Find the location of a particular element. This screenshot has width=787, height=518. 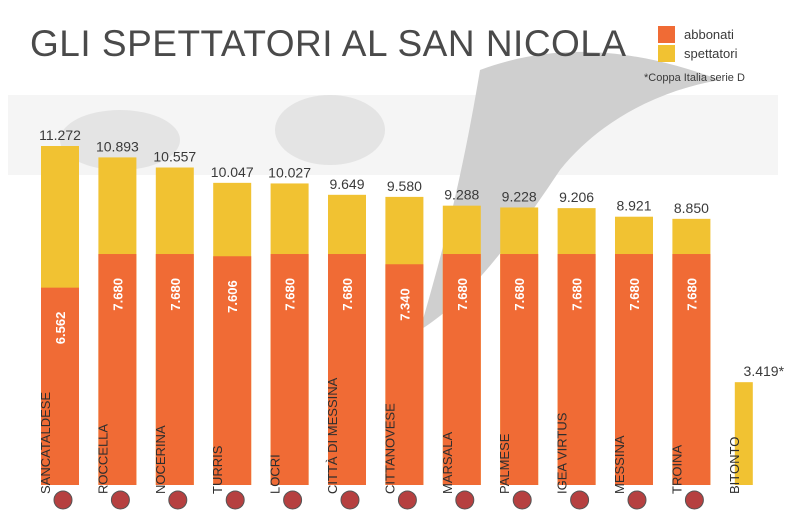

total-value-label: 10.047 is located at coordinates (232, 172).